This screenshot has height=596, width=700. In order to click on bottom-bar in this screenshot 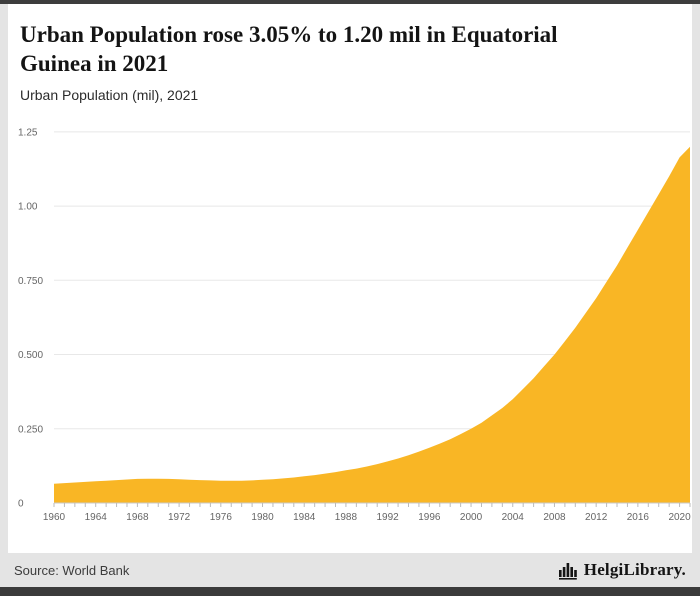, I will do `click(350, 591)`.